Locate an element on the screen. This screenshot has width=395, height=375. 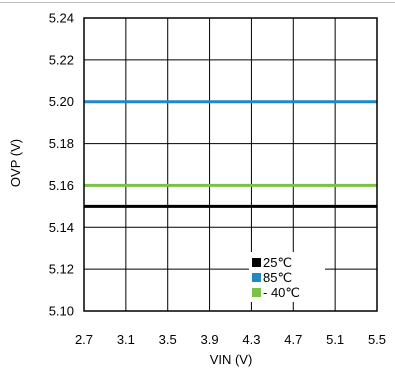
y-tick-label: 5.16 is located at coordinates (61, 185).